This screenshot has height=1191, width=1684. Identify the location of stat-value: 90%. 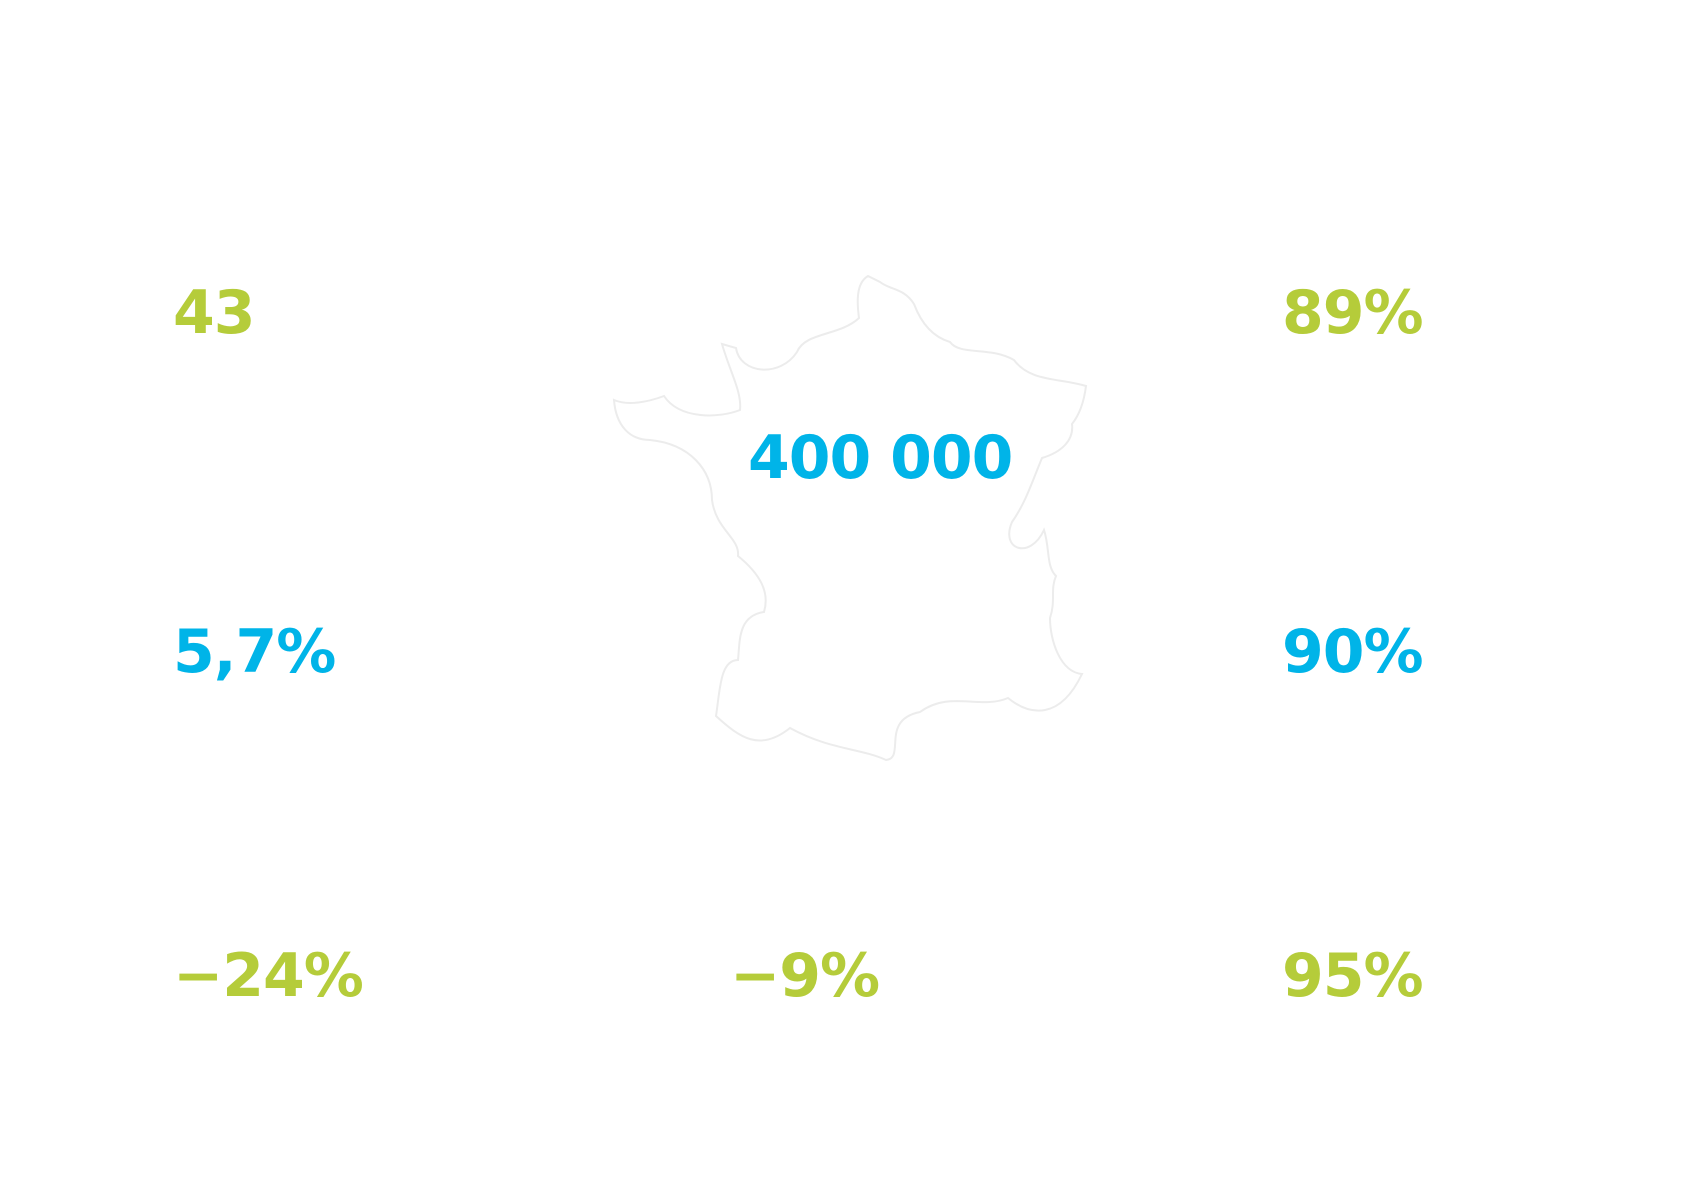
(1352, 652).